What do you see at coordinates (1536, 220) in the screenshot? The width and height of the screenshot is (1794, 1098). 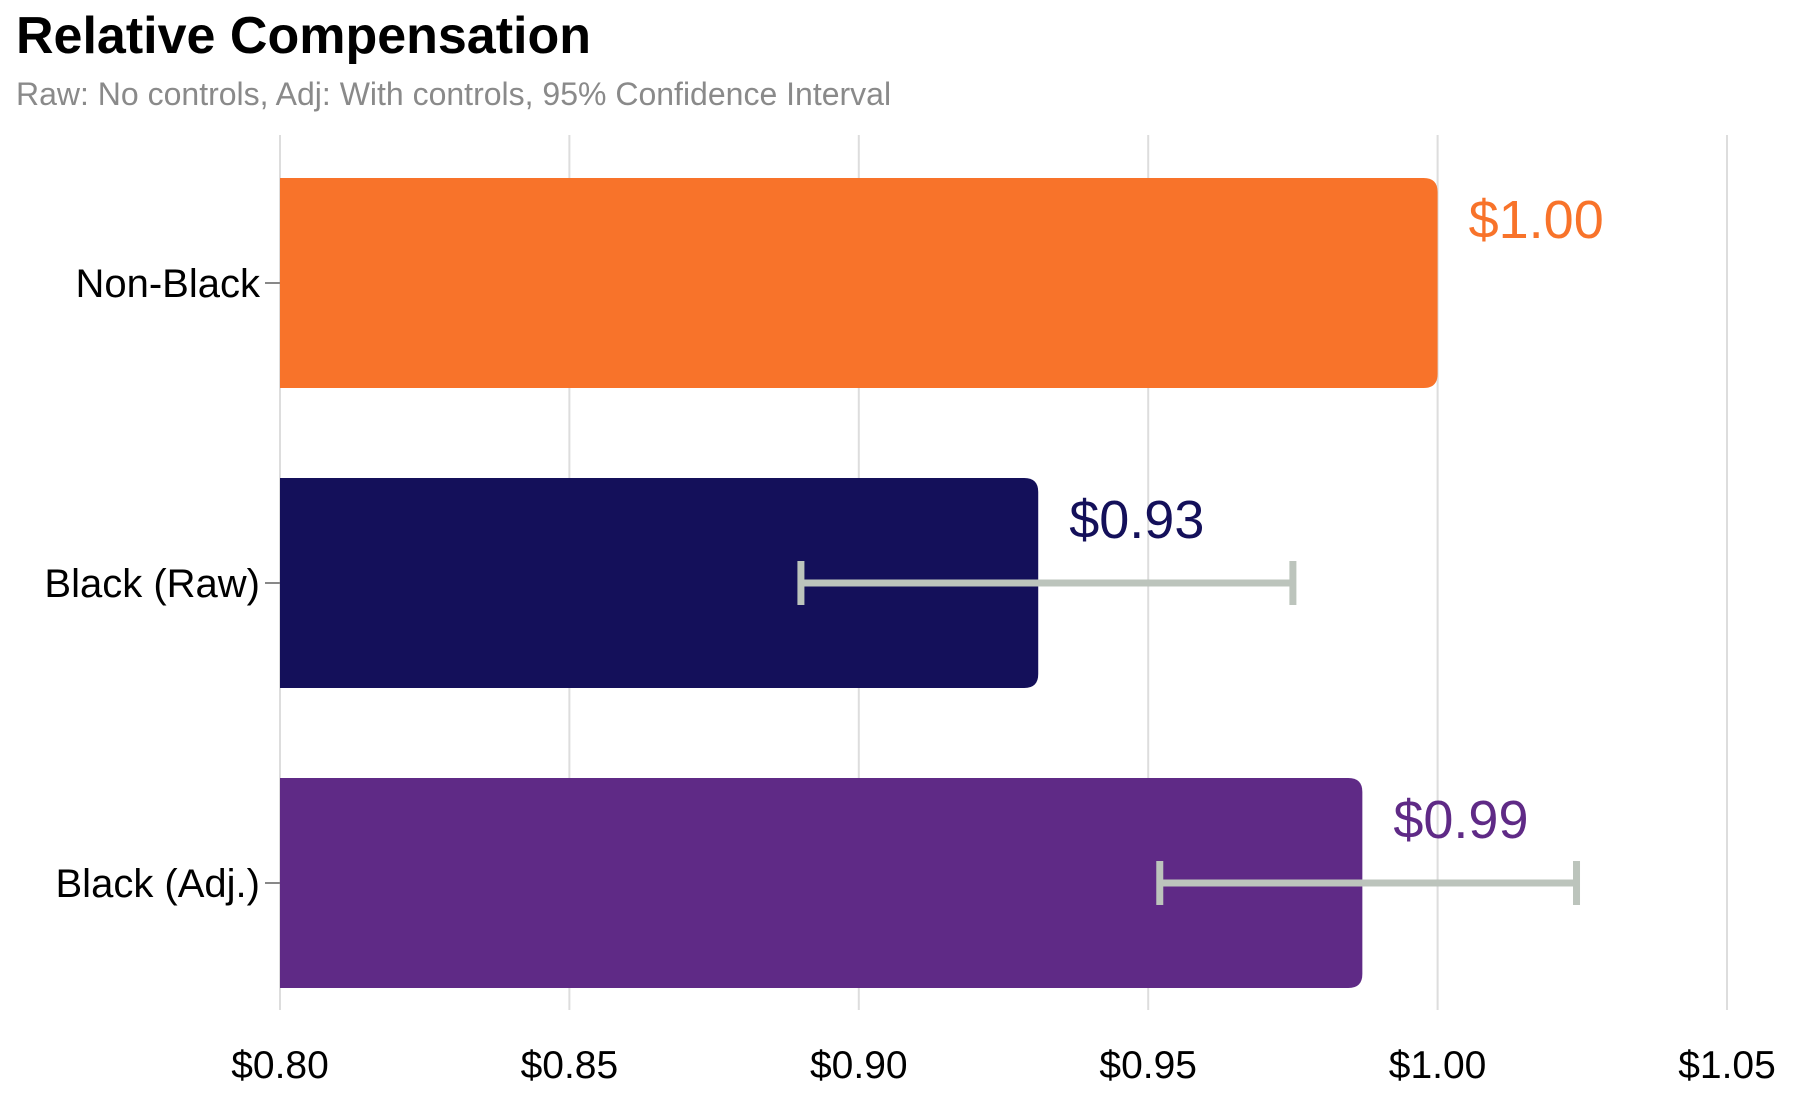 I see `value-label: $1.00` at bounding box center [1536, 220].